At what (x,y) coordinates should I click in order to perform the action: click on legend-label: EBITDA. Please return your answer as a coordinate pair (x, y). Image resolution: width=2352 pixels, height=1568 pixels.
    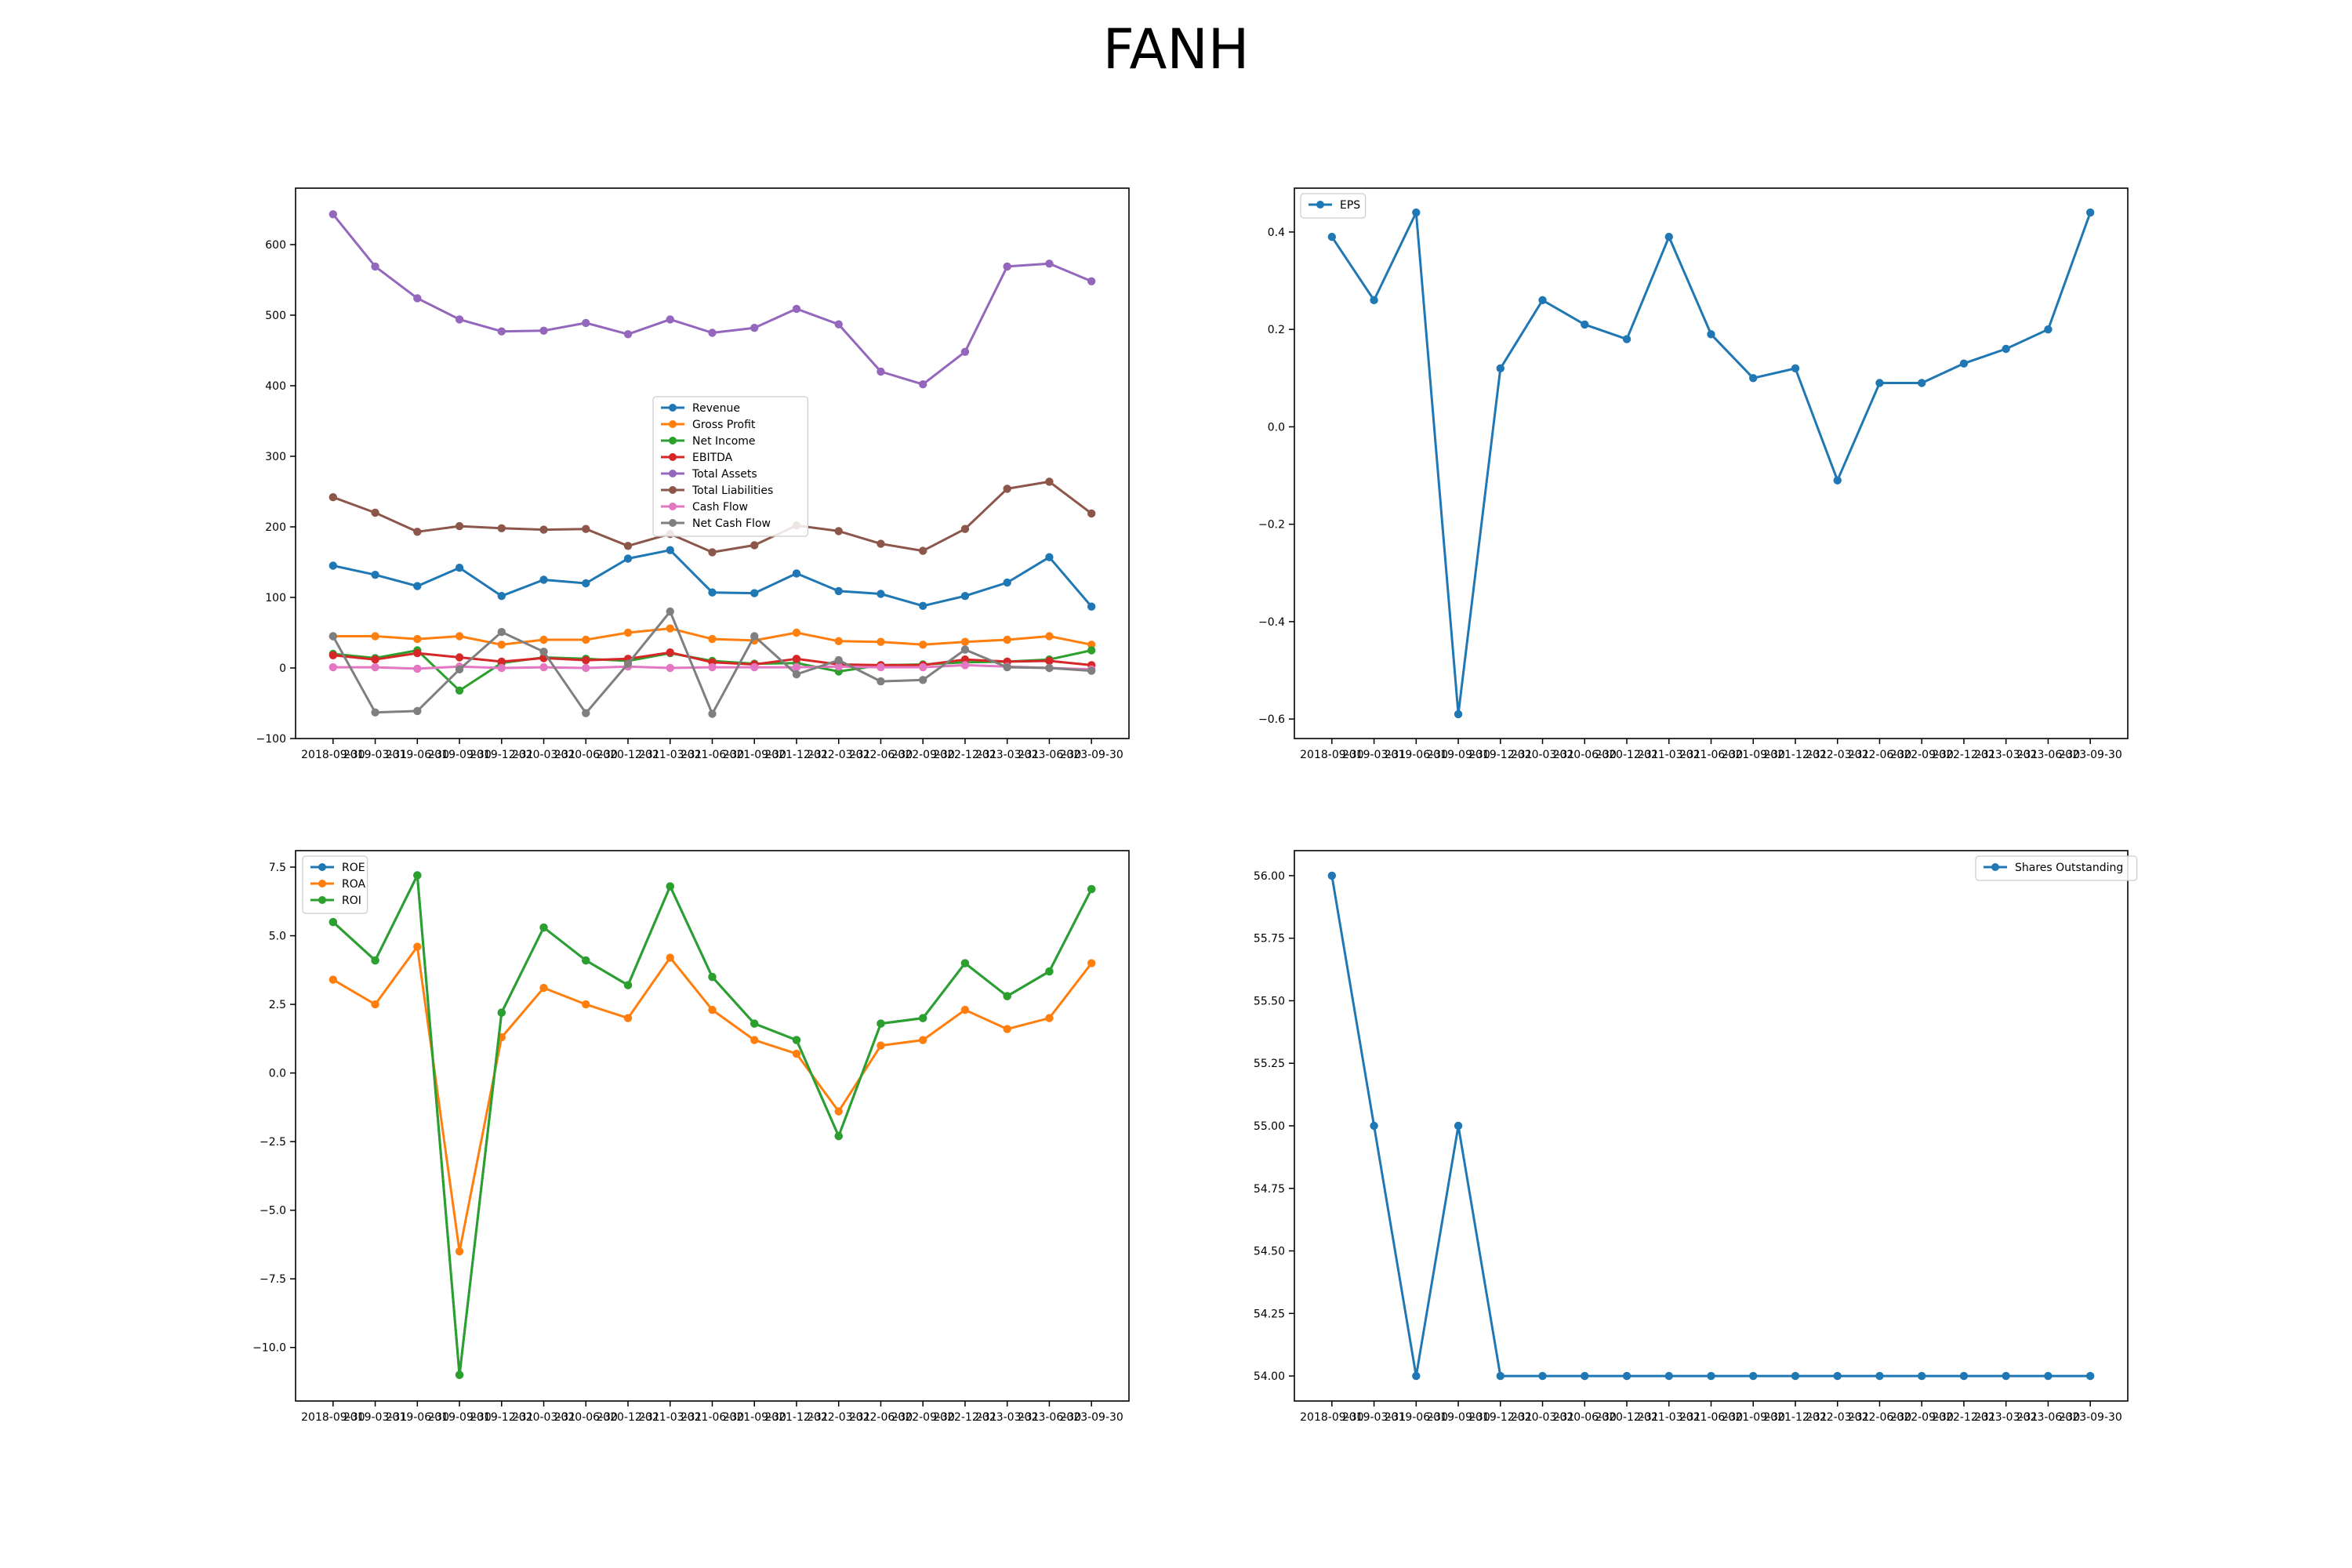
    Looking at the image, I should click on (712, 458).